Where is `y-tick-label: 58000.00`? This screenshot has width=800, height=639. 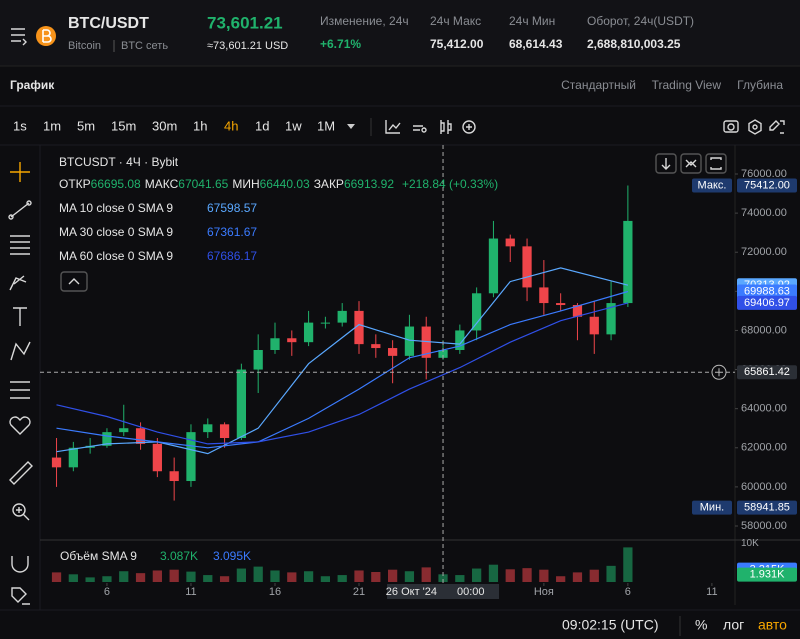
y-tick-label: 58000.00 is located at coordinates (764, 526).